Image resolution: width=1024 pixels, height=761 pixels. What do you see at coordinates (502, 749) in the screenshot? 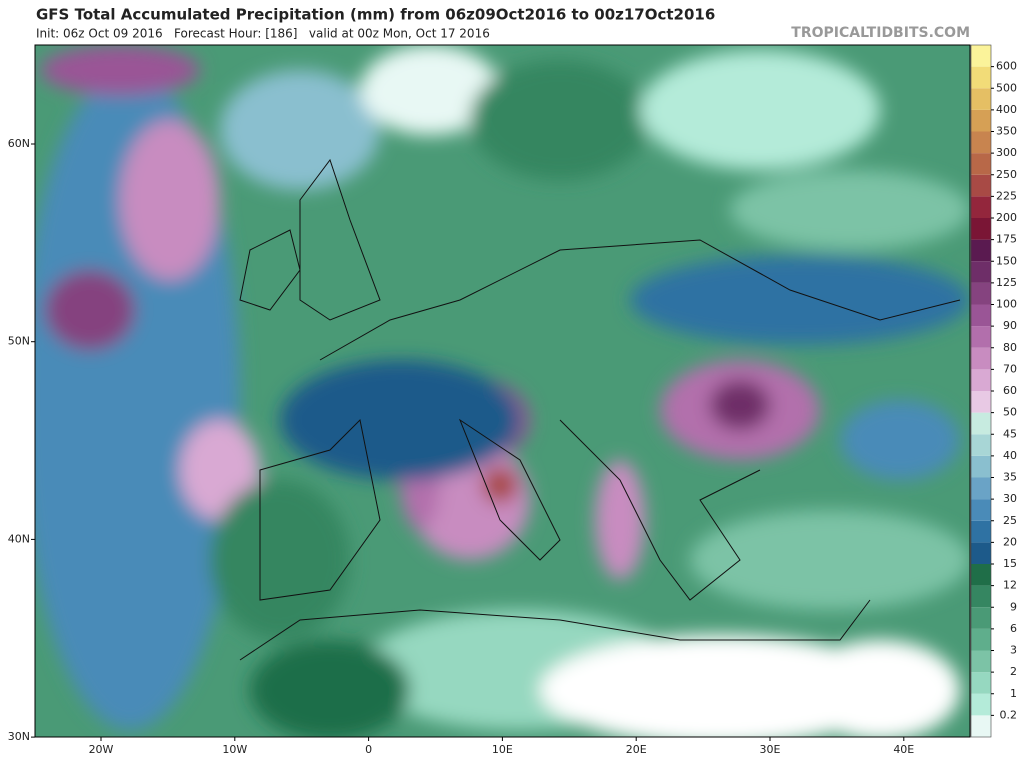
I see `lon-label: 10E` at bounding box center [502, 749].